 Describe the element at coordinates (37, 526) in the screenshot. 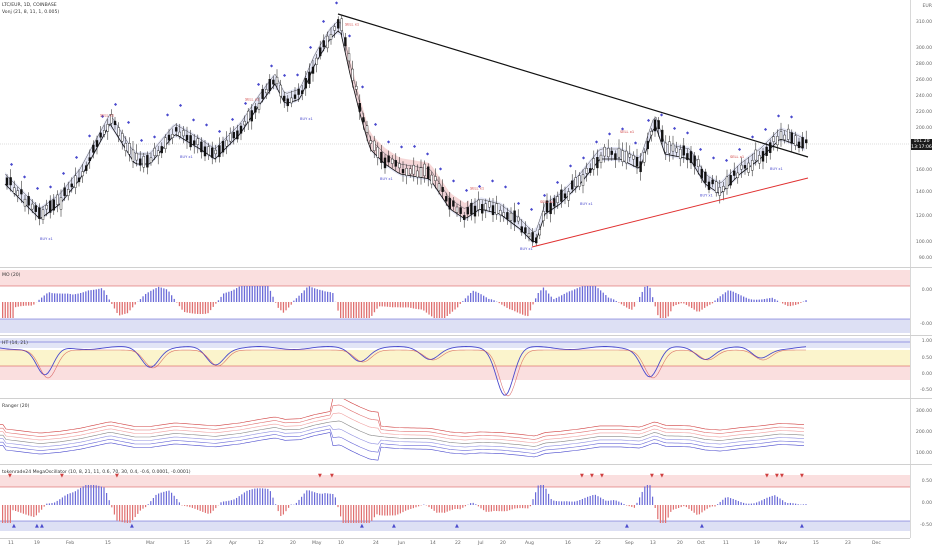

I see `mega-buy-marker: ▲` at that location.